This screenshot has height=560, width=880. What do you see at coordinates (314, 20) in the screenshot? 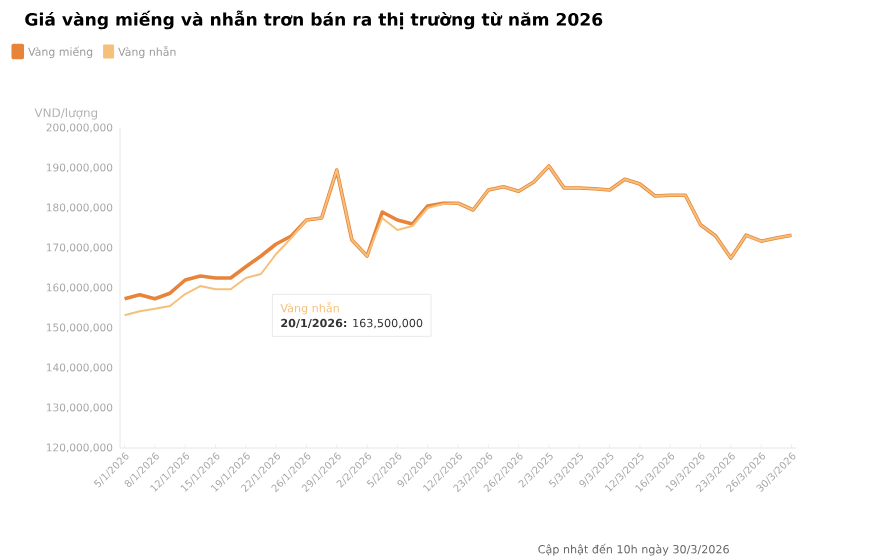
I see `chart-title: Giá vàng miếng và nhẫn trơn bán ra thị trường từ năm 2026` at bounding box center [314, 20].